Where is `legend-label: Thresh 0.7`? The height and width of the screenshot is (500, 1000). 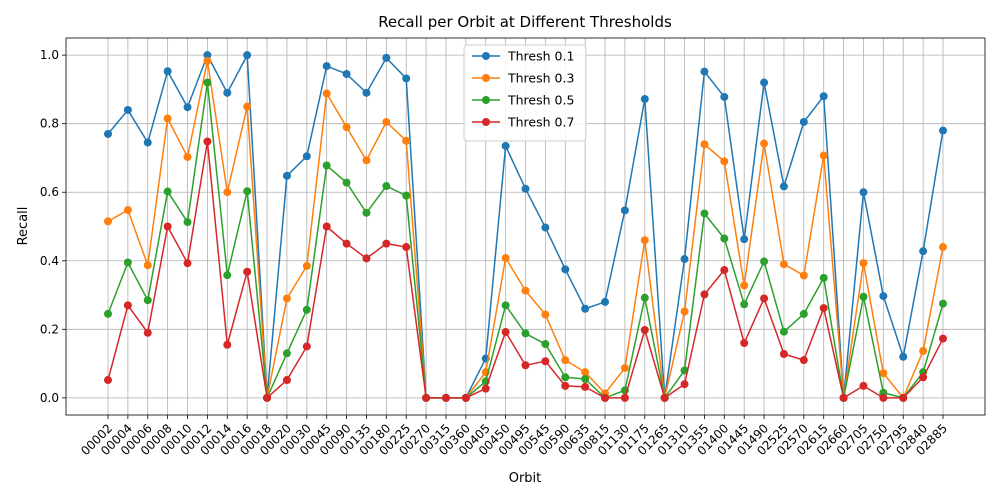 legend-label: Thresh 0.7 is located at coordinates (540, 122).